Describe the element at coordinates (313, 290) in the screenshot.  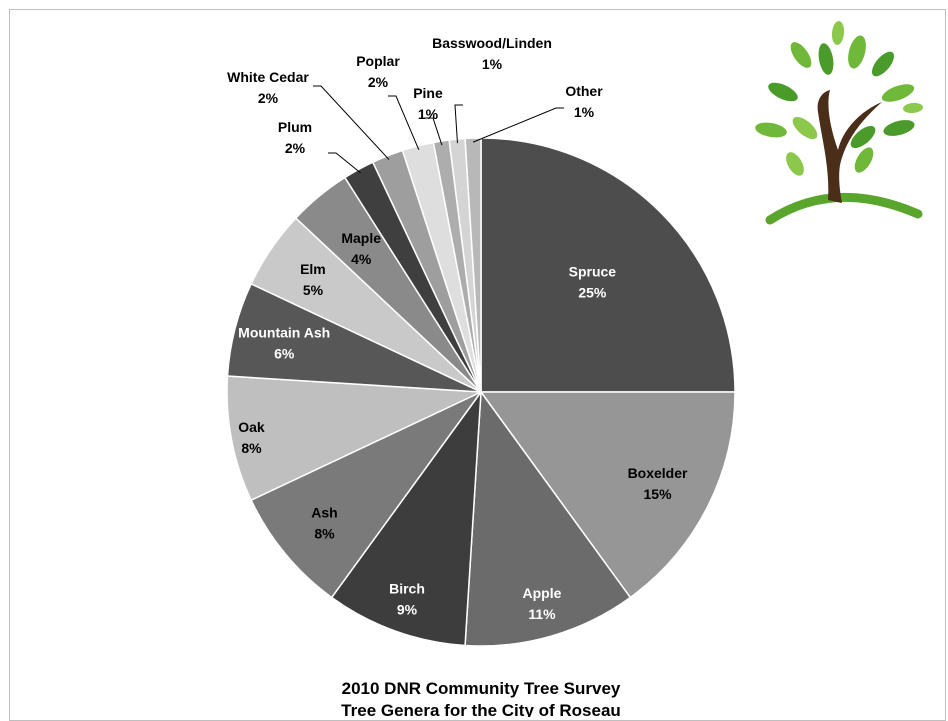
I see `slice-percent-label: 5%` at that location.